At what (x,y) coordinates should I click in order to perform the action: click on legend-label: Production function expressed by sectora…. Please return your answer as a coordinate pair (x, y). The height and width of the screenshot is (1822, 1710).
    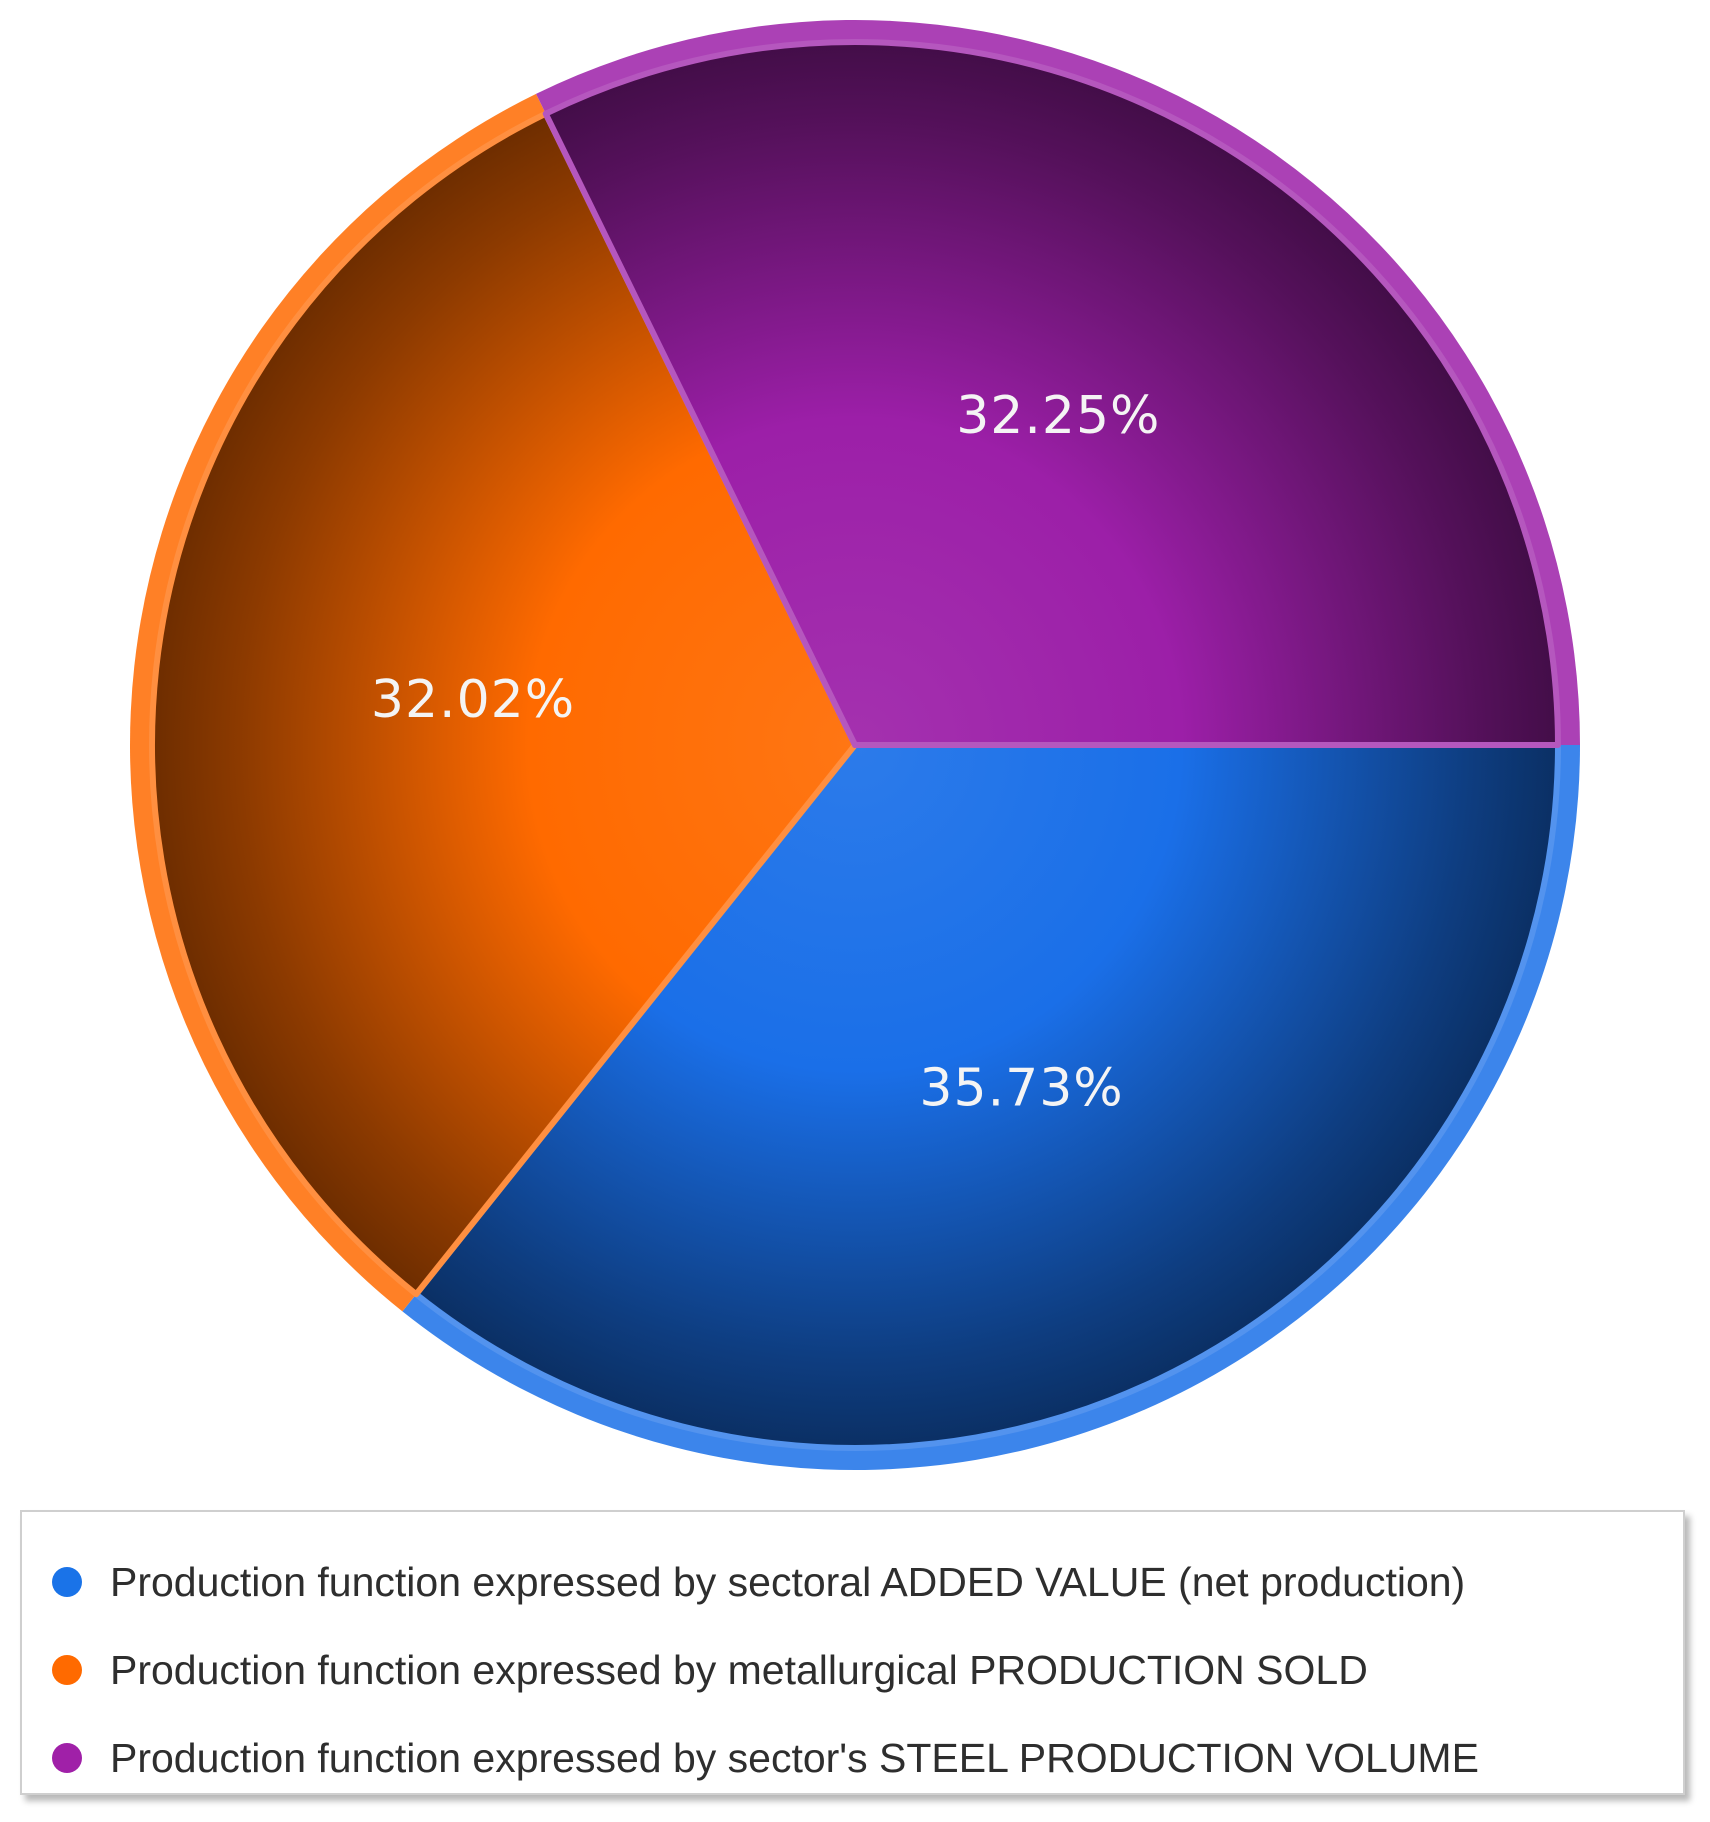
    Looking at the image, I should click on (788, 1581).